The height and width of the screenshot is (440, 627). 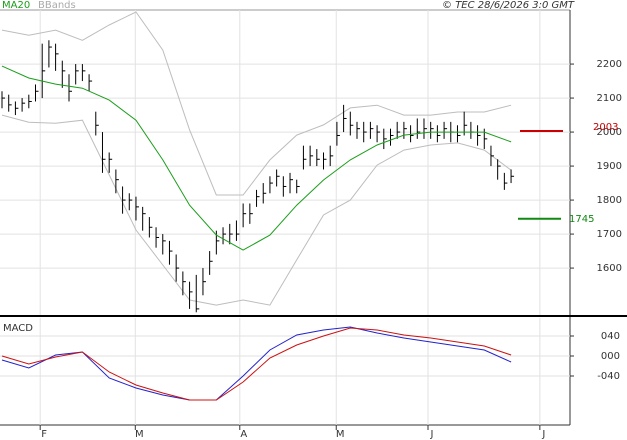 I want to click on y-tick-label: 2200, so click(x=609, y=64).